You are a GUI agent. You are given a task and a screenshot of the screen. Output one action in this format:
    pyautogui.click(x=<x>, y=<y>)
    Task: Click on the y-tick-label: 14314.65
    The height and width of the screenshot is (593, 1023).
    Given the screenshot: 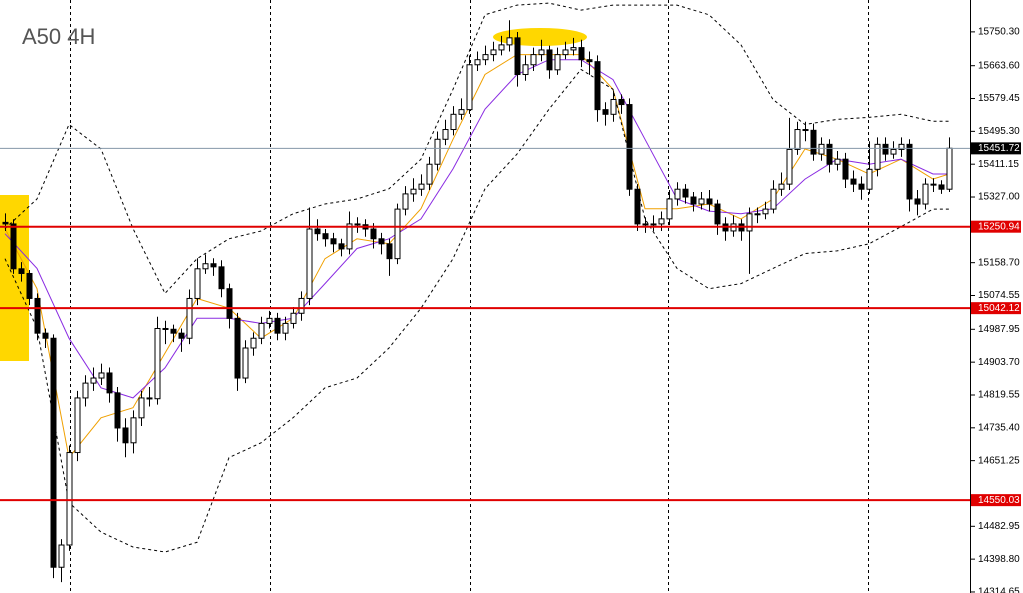 What is the action you would take?
    pyautogui.click(x=999, y=590)
    